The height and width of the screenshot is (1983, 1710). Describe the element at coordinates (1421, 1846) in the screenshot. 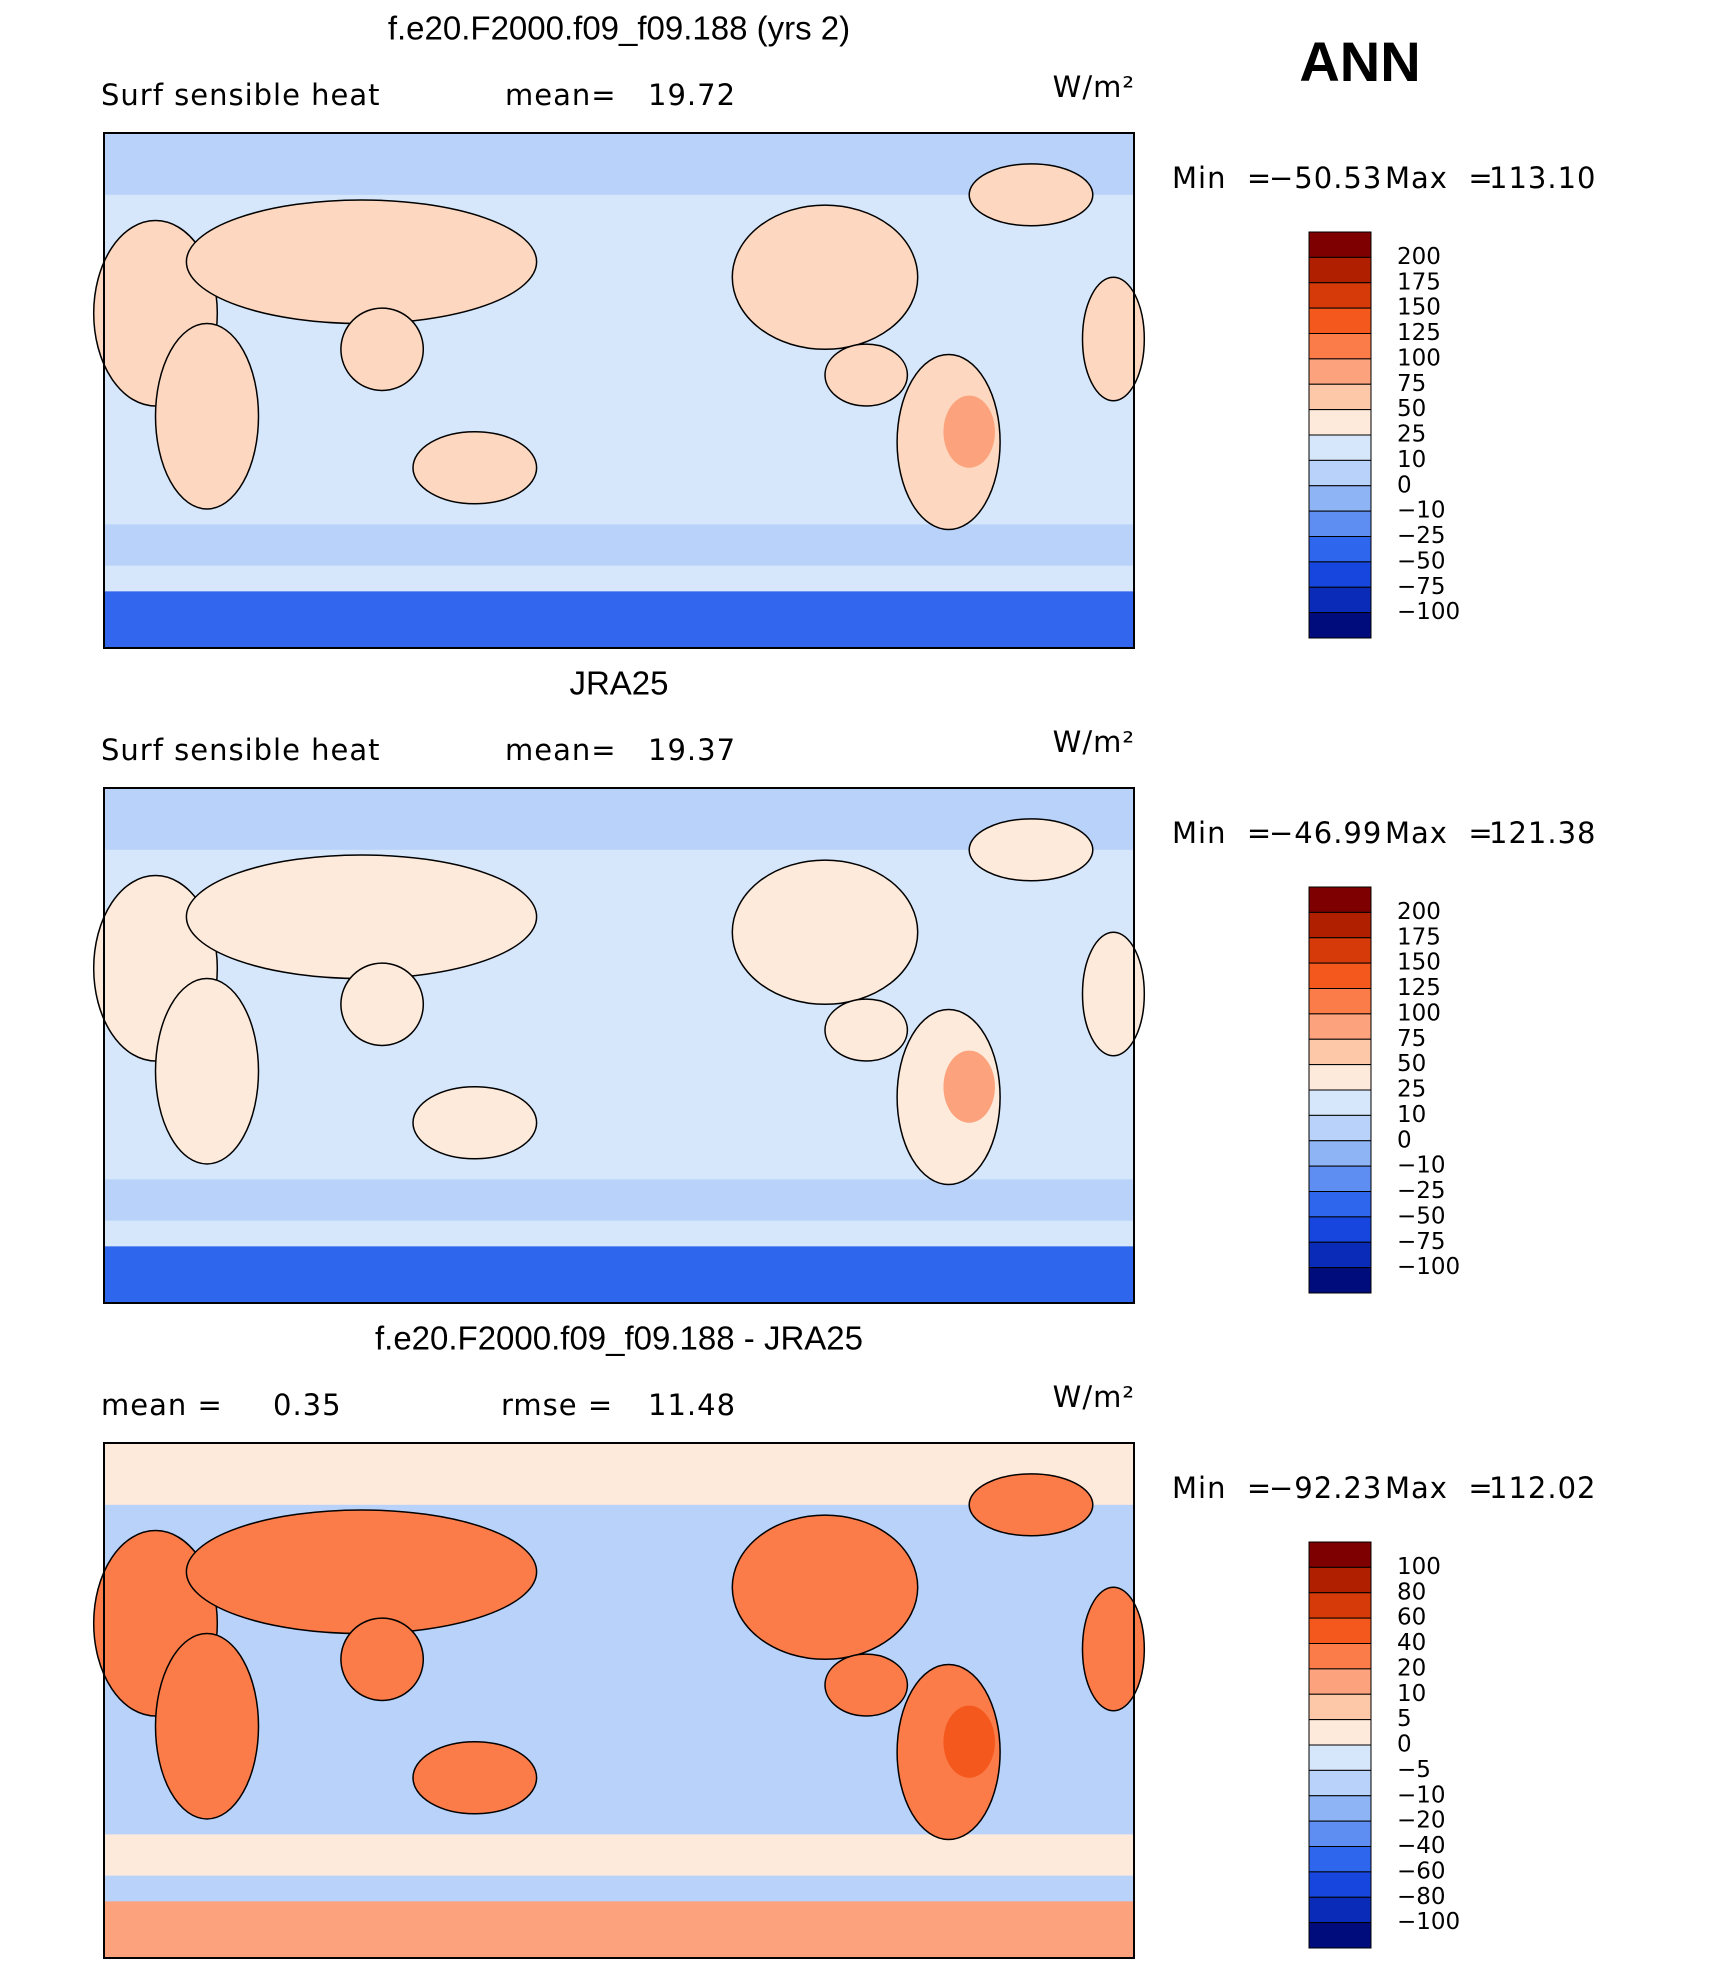

I see `colorbar-label: −40` at that location.